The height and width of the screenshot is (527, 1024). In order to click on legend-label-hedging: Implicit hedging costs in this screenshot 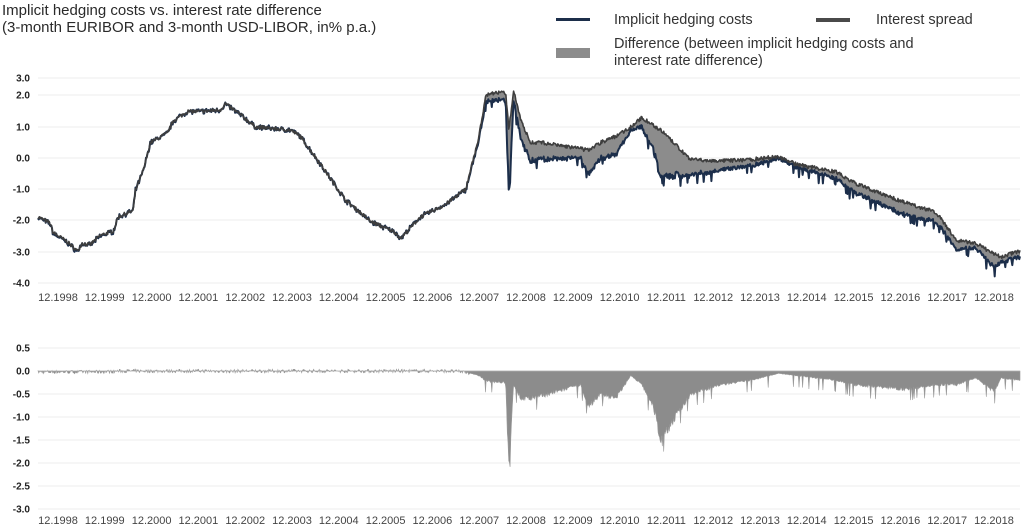, I will do `click(683, 20)`.